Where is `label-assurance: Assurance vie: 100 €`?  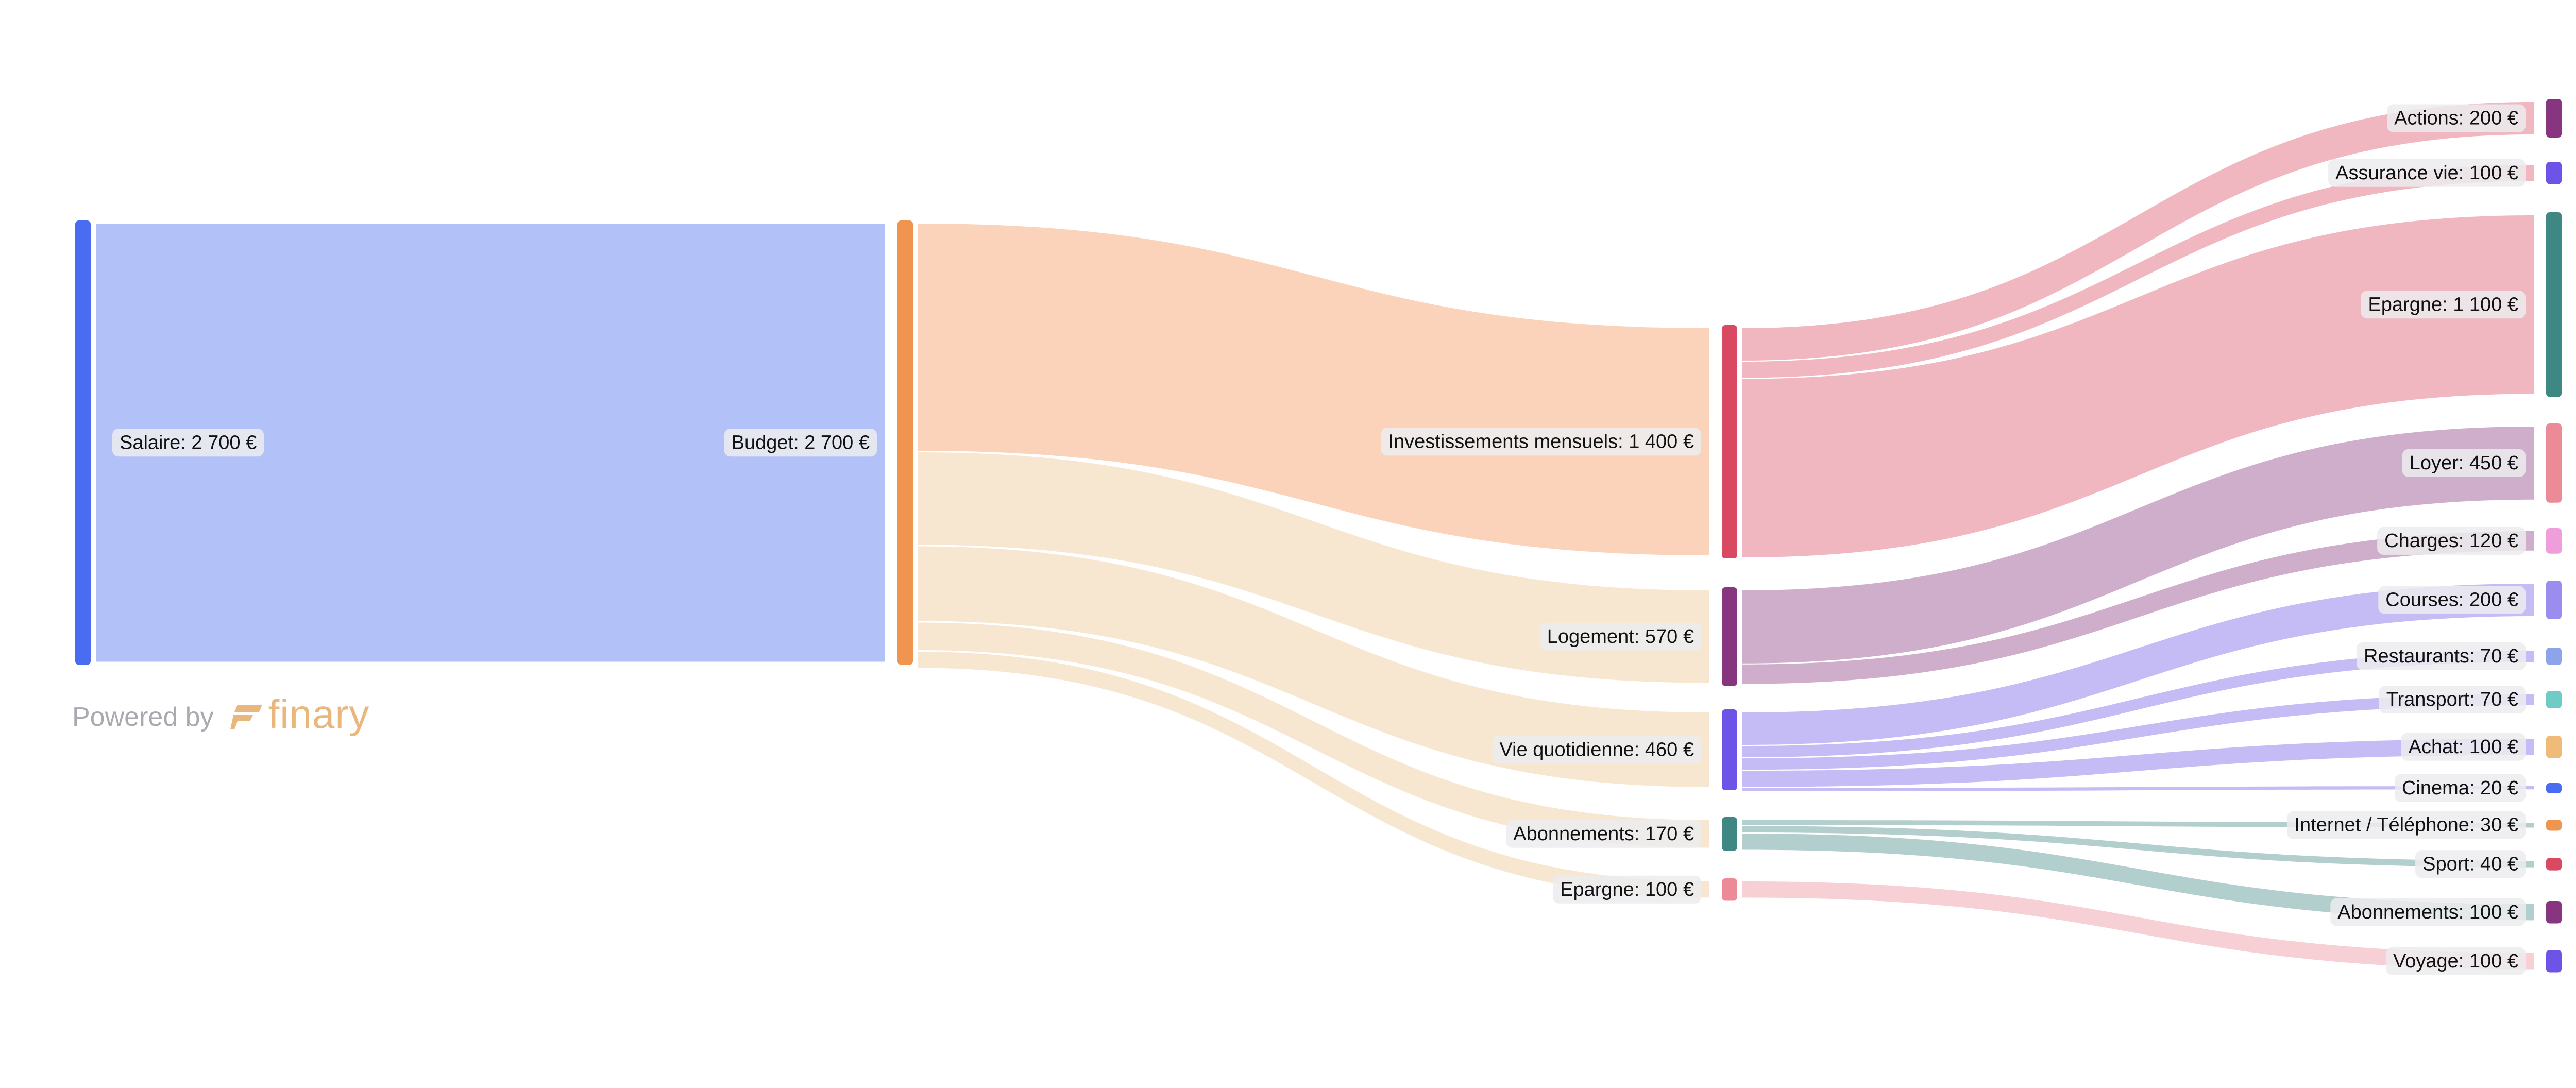 label-assurance: Assurance vie: 100 € is located at coordinates (2427, 173).